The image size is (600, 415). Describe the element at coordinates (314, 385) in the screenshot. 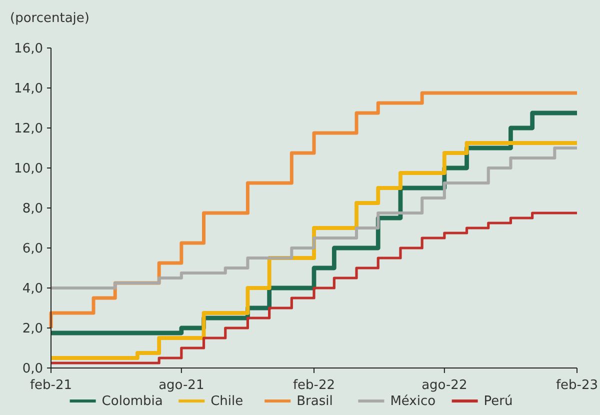

I see `x-tick-label: feb-22` at that location.